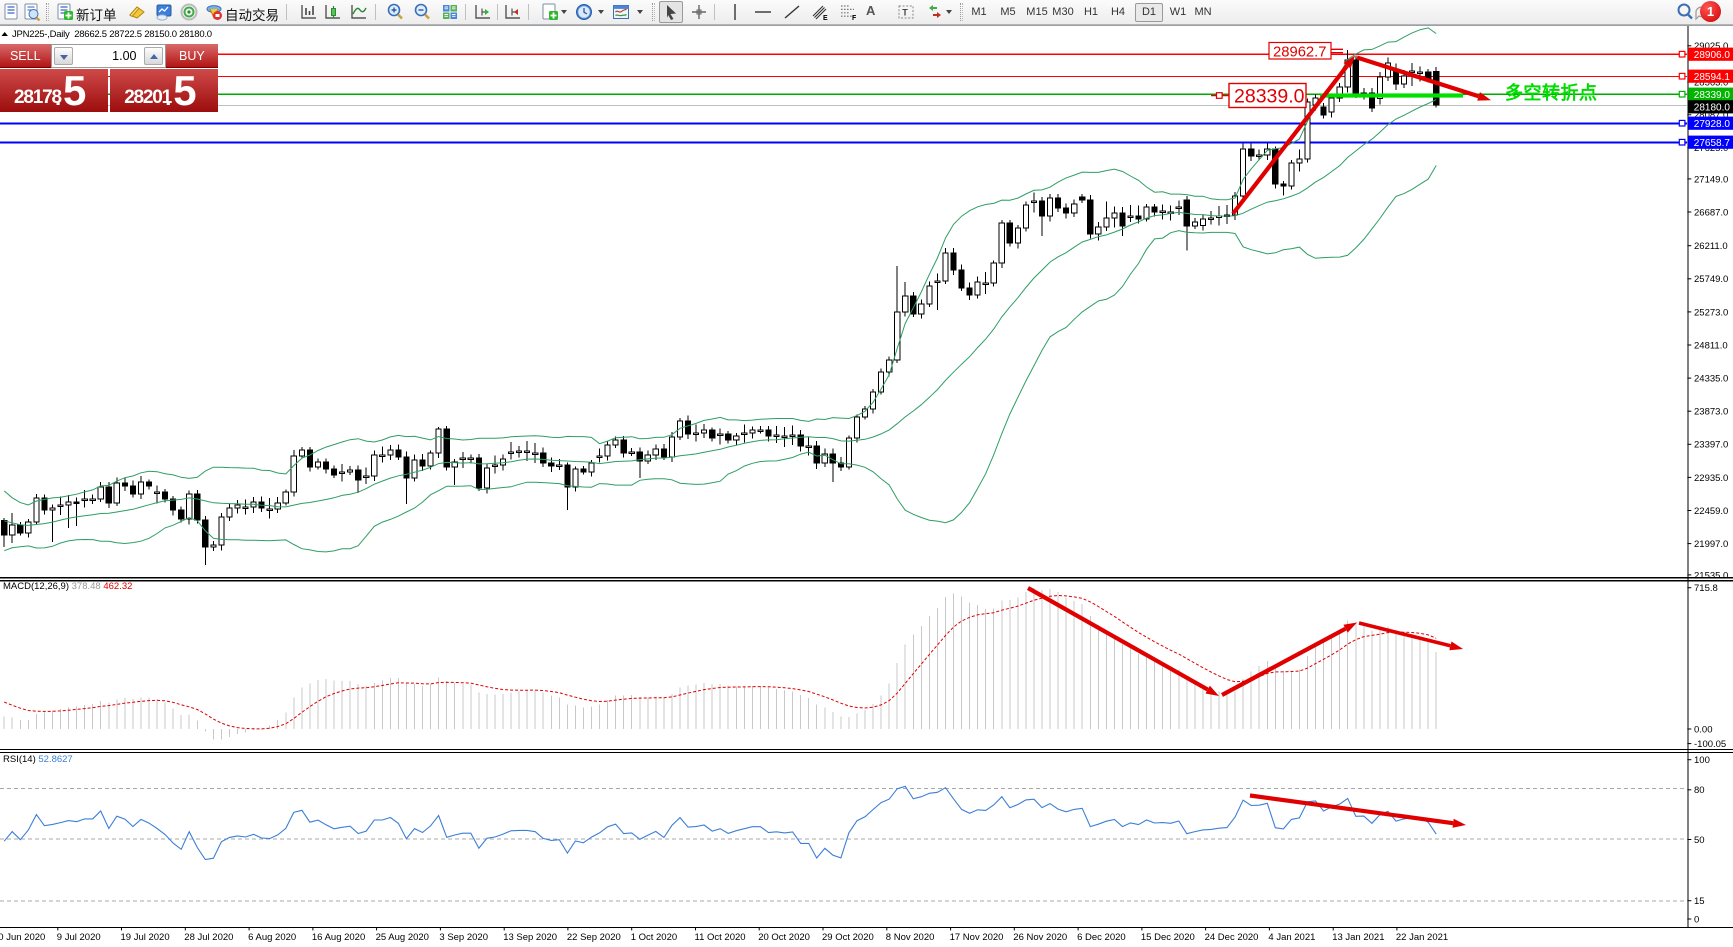  What do you see at coordinates (1422, 937) in the screenshot?
I see `svg-text: 22 Jan 2021` at bounding box center [1422, 937].